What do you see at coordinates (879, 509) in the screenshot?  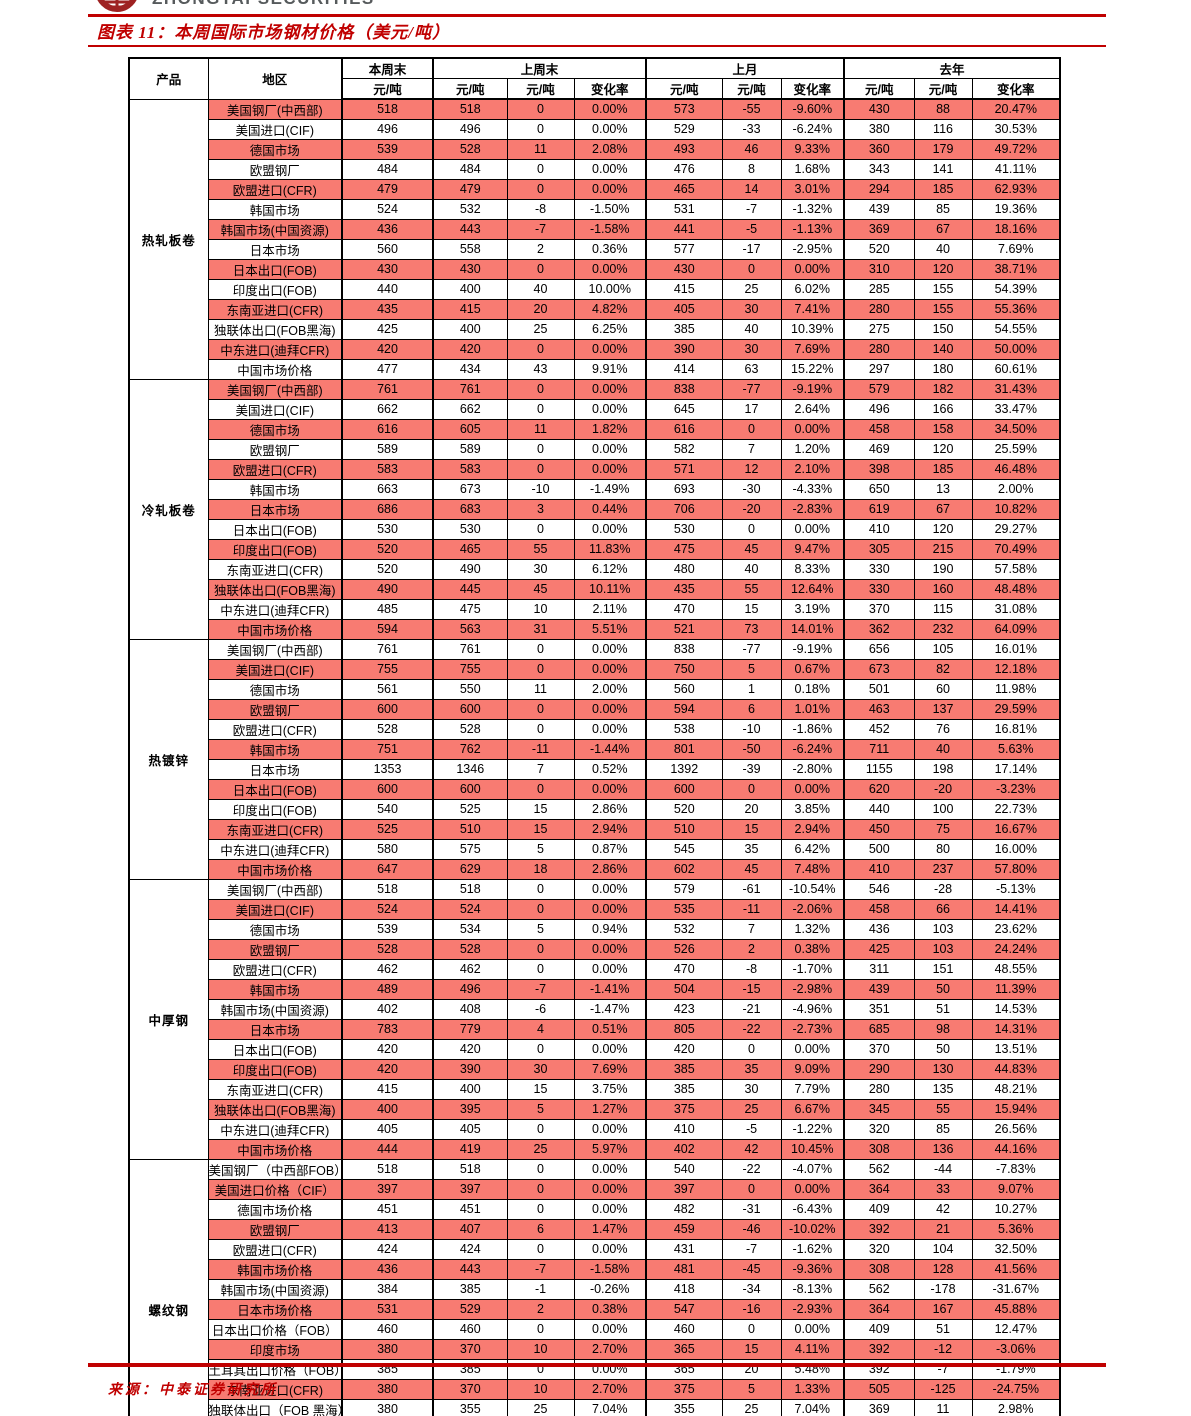 I see `value-cell: 619` at bounding box center [879, 509].